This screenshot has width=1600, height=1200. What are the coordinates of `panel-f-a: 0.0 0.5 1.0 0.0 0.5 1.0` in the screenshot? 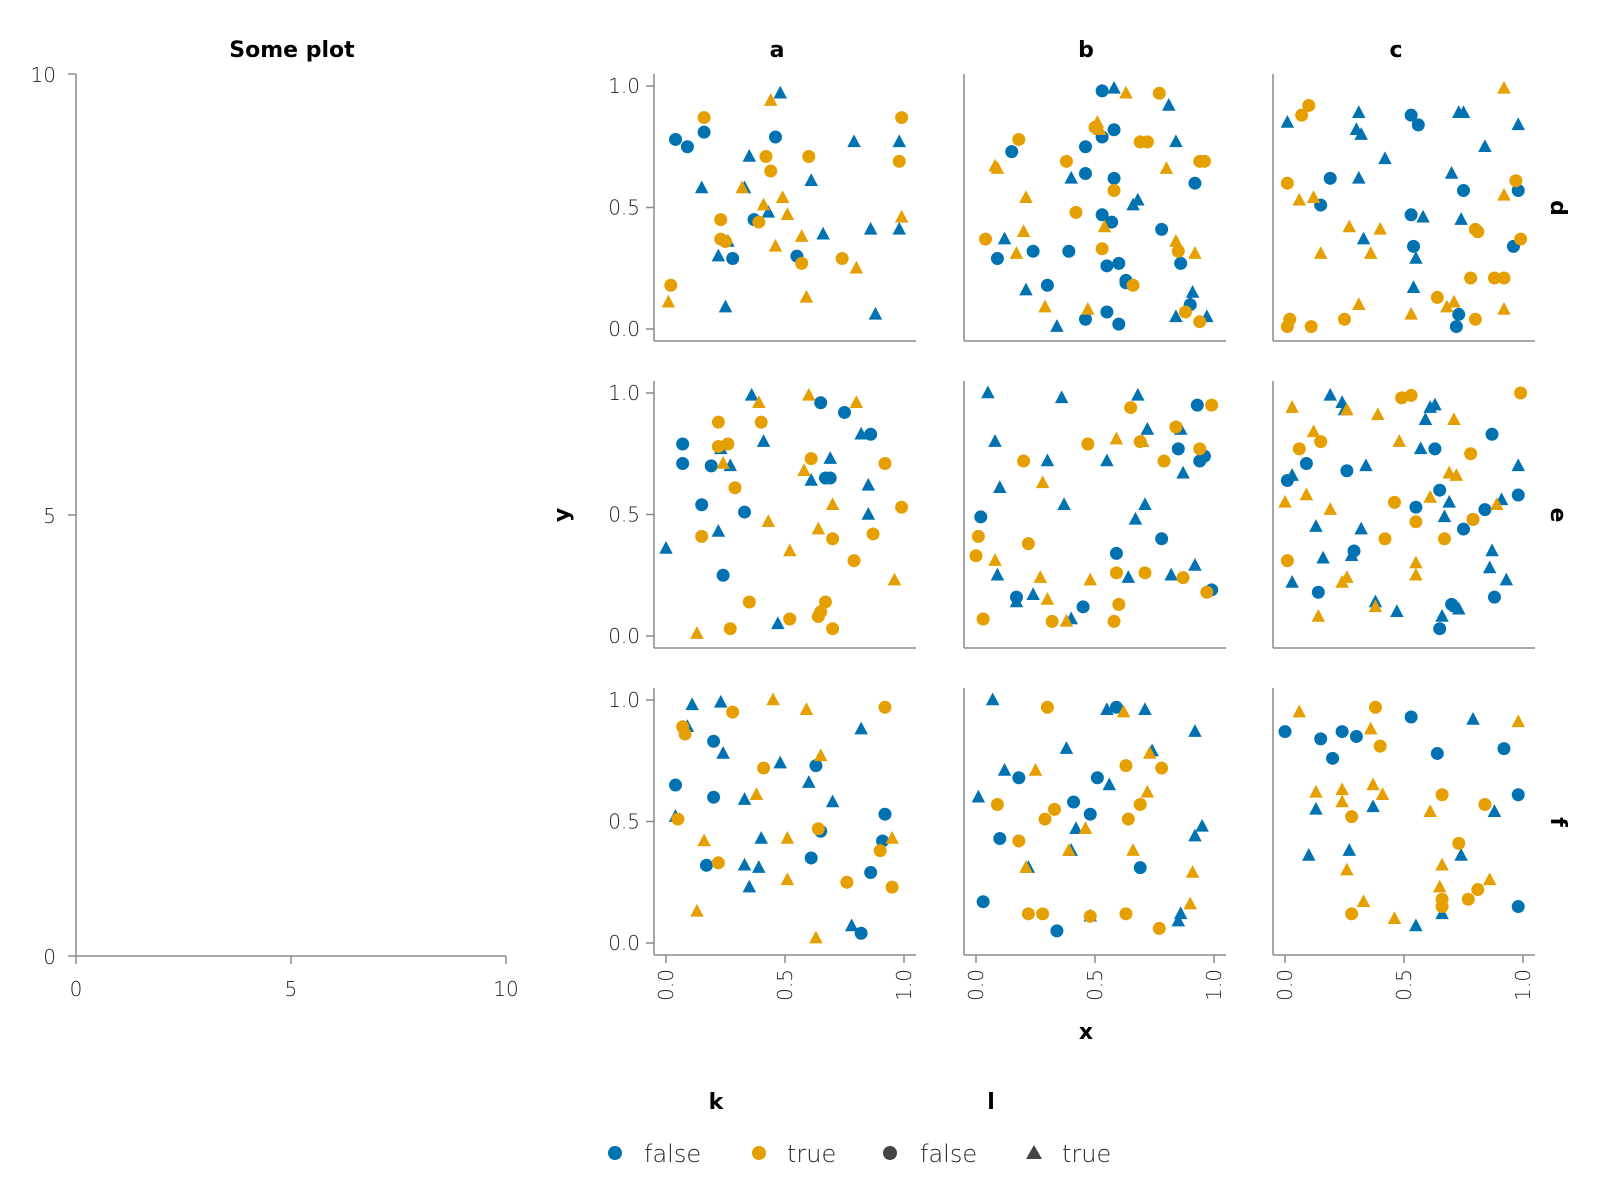 It's located at (762, 844).